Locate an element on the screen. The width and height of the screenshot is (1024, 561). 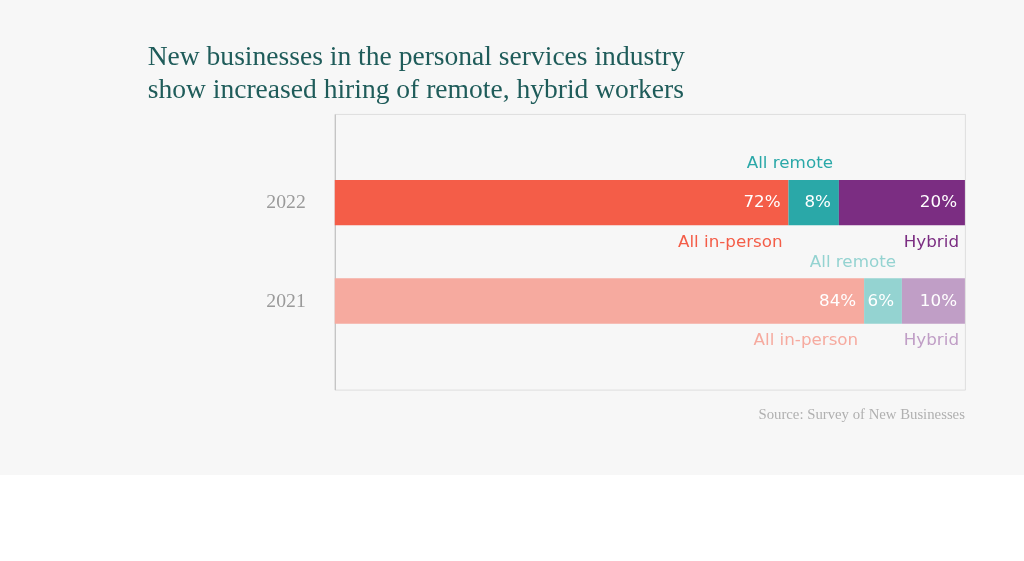
series-label: All remote is located at coordinates (852, 260).